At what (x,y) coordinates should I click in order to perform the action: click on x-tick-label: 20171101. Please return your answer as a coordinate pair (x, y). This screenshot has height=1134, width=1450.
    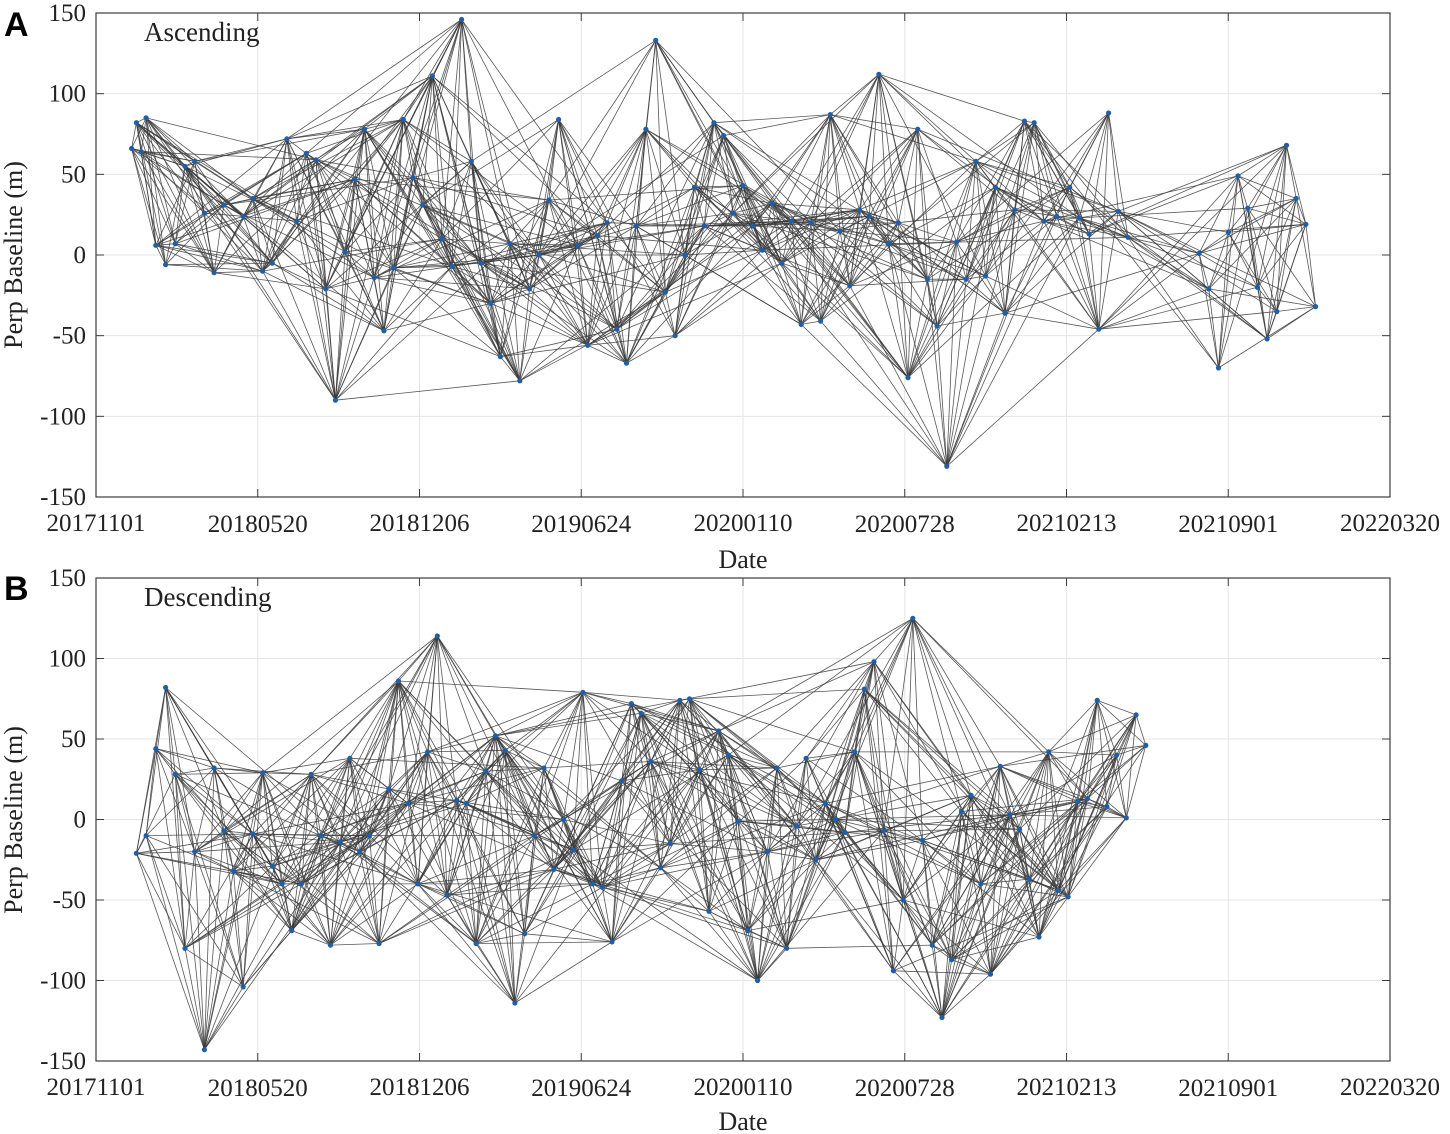
    Looking at the image, I should click on (95, 1087).